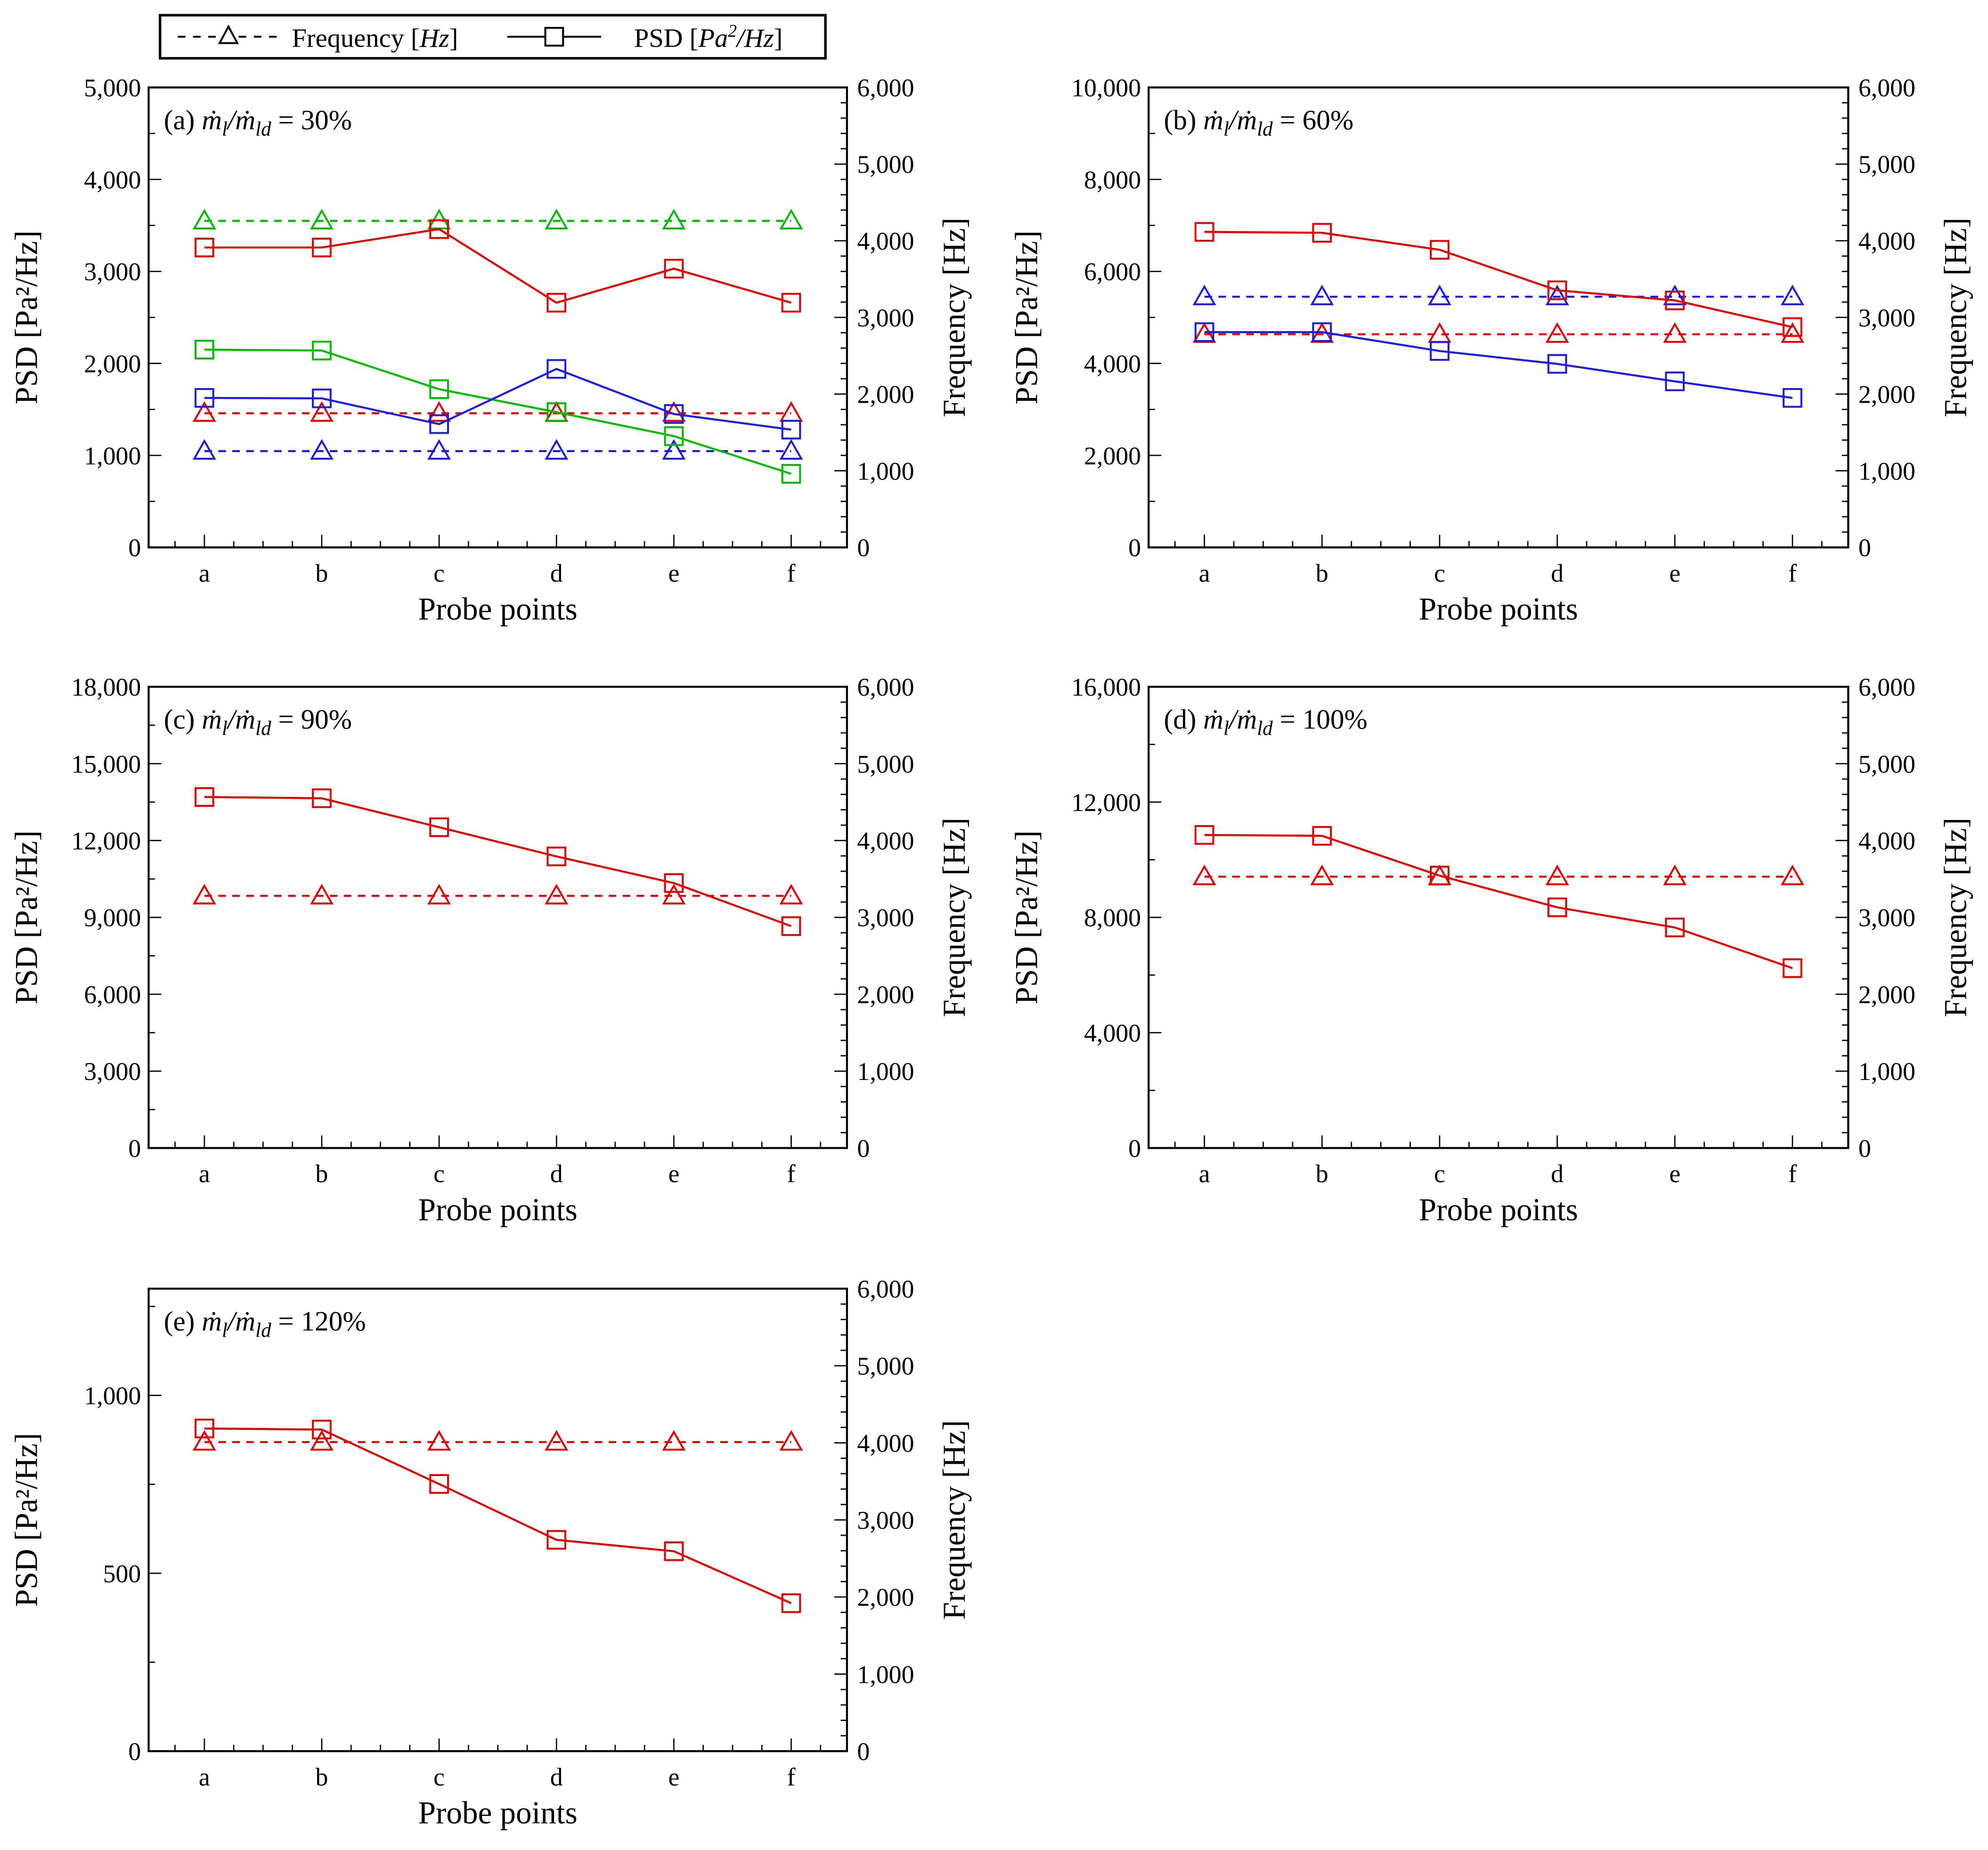  What do you see at coordinates (1439, 573) in the screenshot?
I see `x-tick-label: c` at bounding box center [1439, 573].